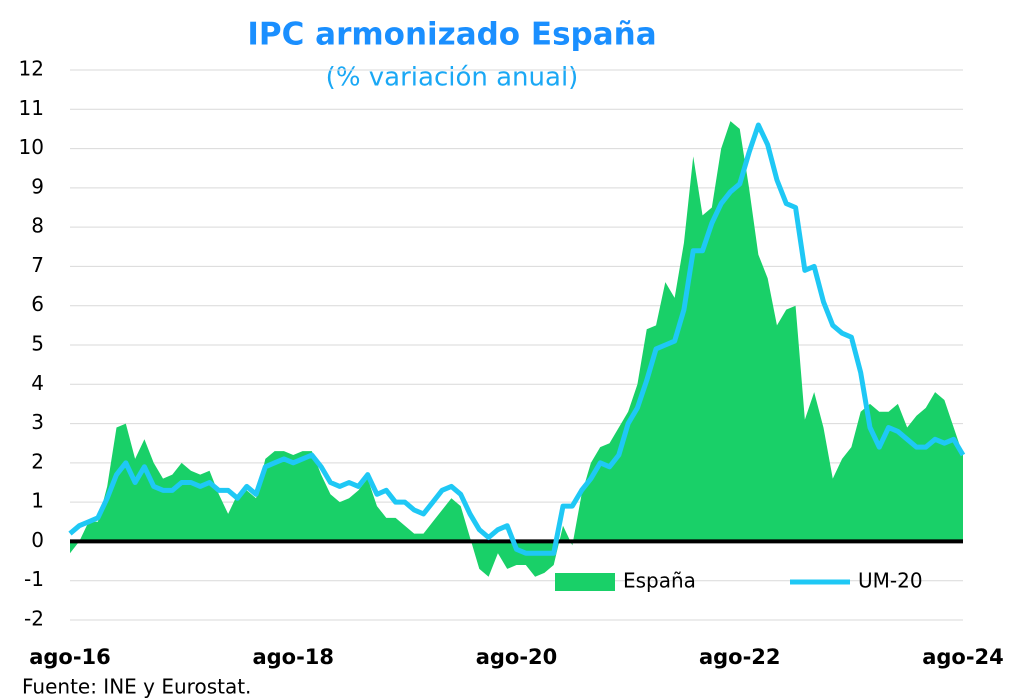 This screenshot has height=700, width=1014. I want to click on y-tick-label: 4, so click(37, 383).